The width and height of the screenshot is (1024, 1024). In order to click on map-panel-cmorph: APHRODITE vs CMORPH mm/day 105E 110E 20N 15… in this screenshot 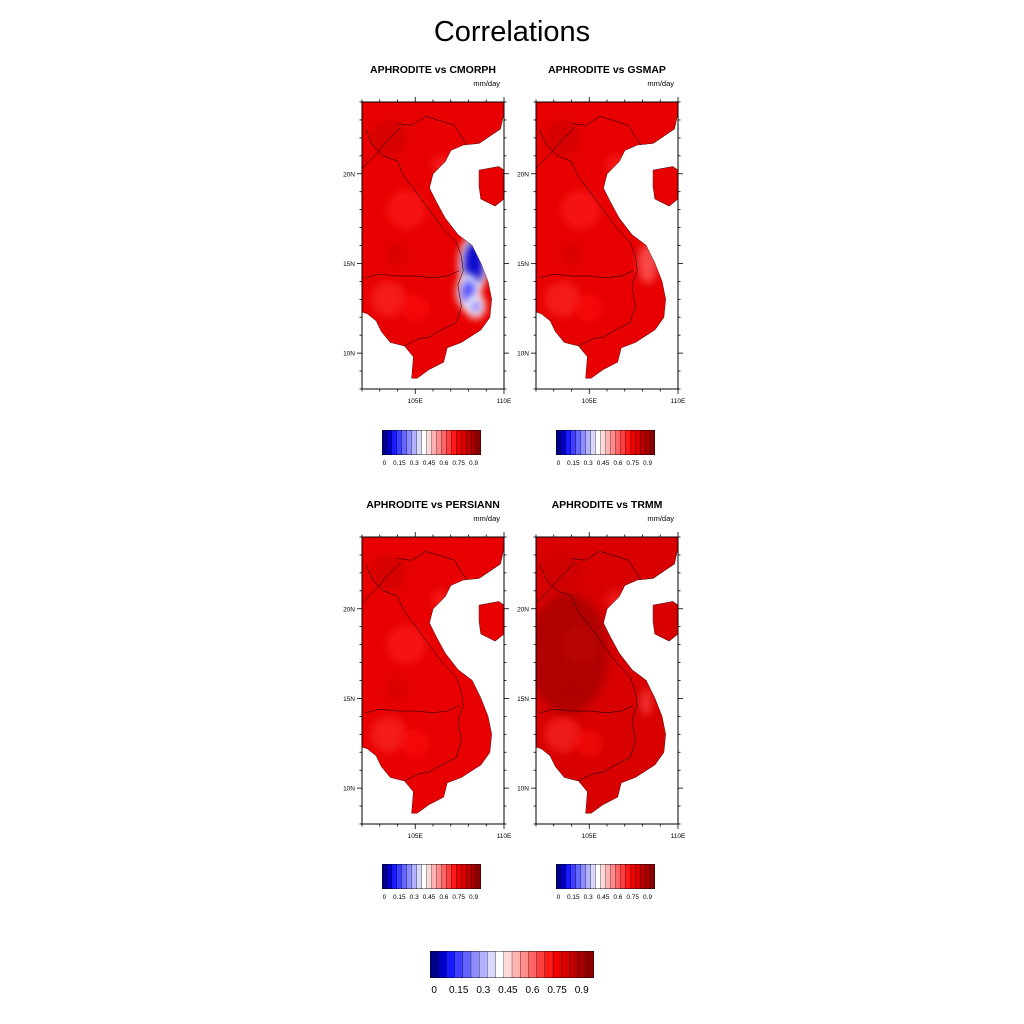, I will do `click(430, 249)`.